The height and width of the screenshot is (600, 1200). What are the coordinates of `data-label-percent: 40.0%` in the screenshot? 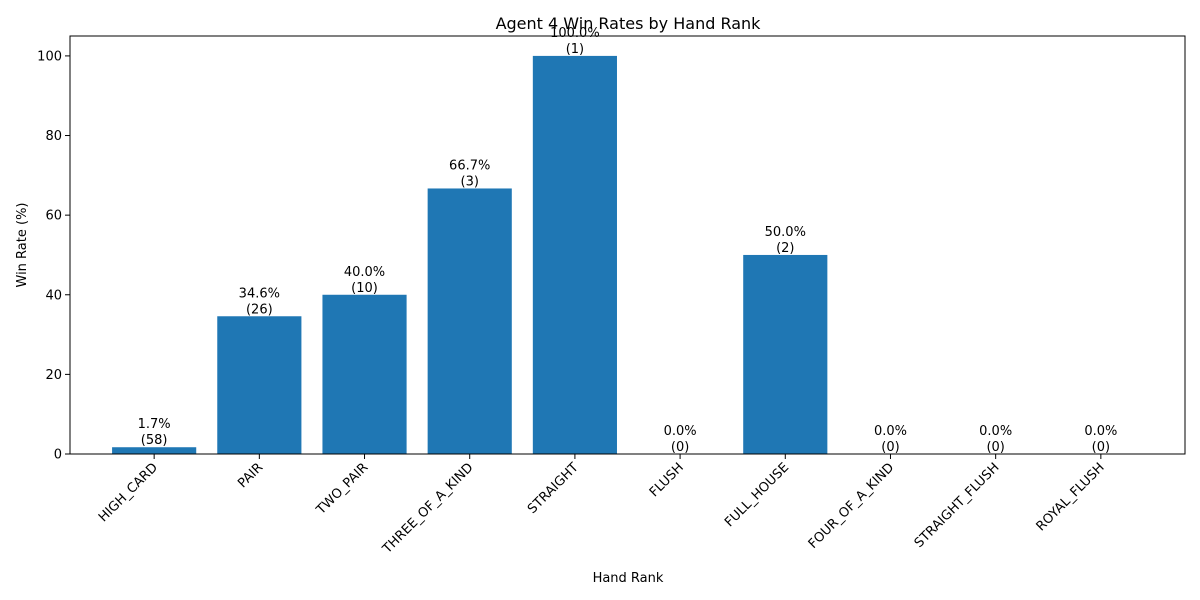 It's located at (364, 272).